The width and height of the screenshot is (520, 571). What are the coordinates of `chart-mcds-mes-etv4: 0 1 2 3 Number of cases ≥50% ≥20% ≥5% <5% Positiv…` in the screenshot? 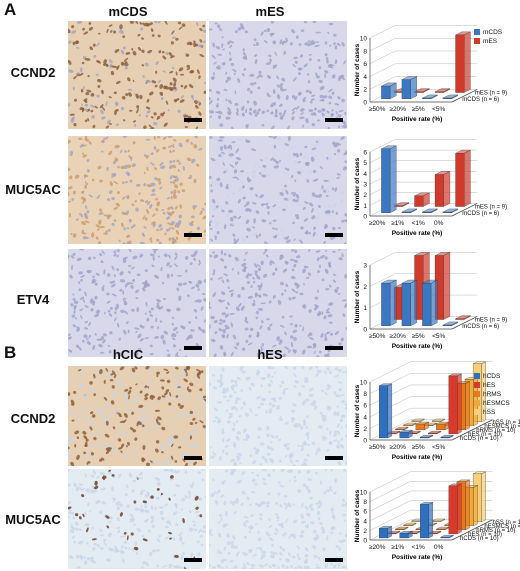 It's located at (435, 303).